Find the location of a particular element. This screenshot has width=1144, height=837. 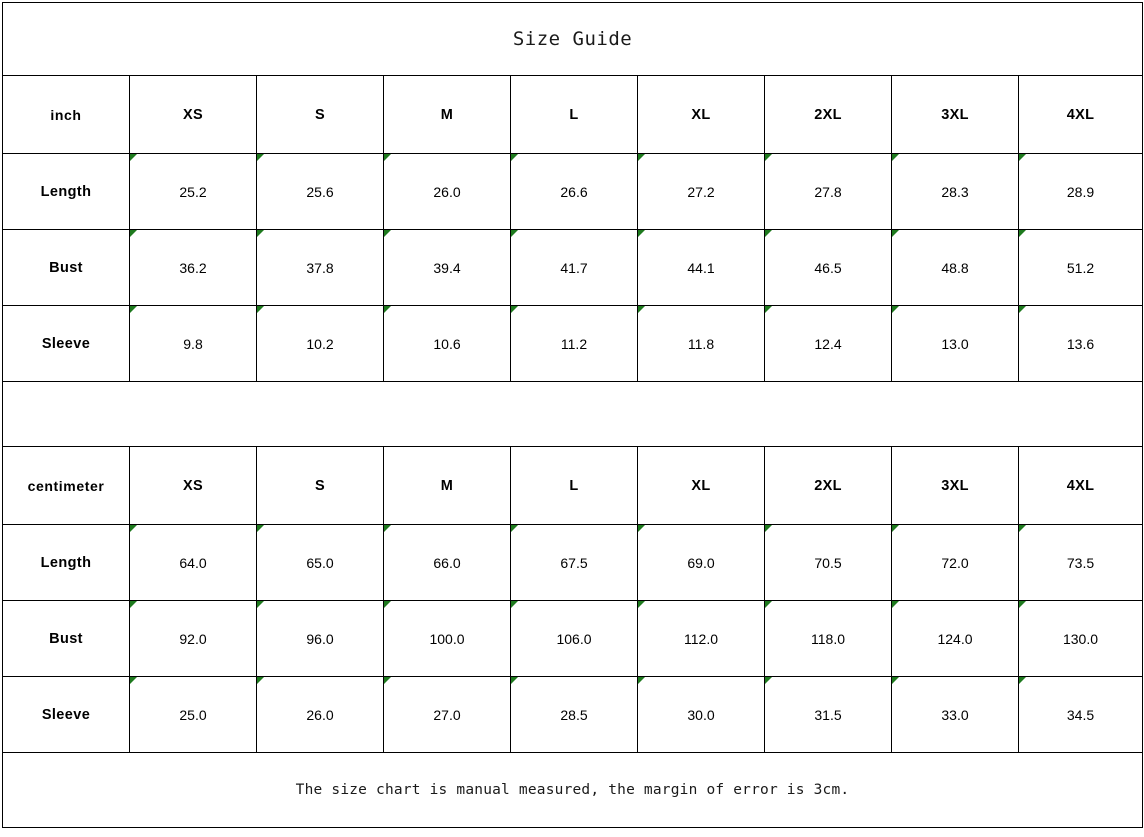

cm-length-m: 66.0 is located at coordinates (447, 562).